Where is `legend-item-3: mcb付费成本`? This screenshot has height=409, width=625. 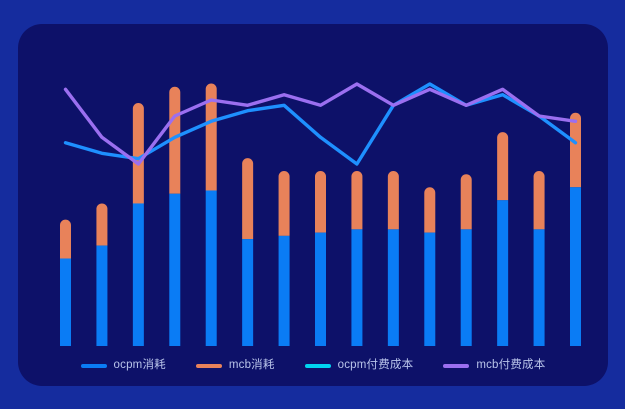 legend-item-3: mcb付费成本 is located at coordinates (494, 366).